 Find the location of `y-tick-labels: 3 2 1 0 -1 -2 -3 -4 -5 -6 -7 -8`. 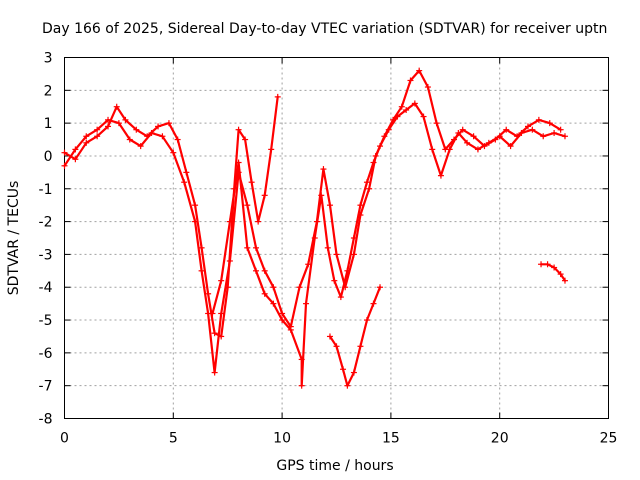

y-tick-labels: 3 2 1 0 -1 -2 -3 -4 -5 -6 -7 -8 is located at coordinates (46, 239).